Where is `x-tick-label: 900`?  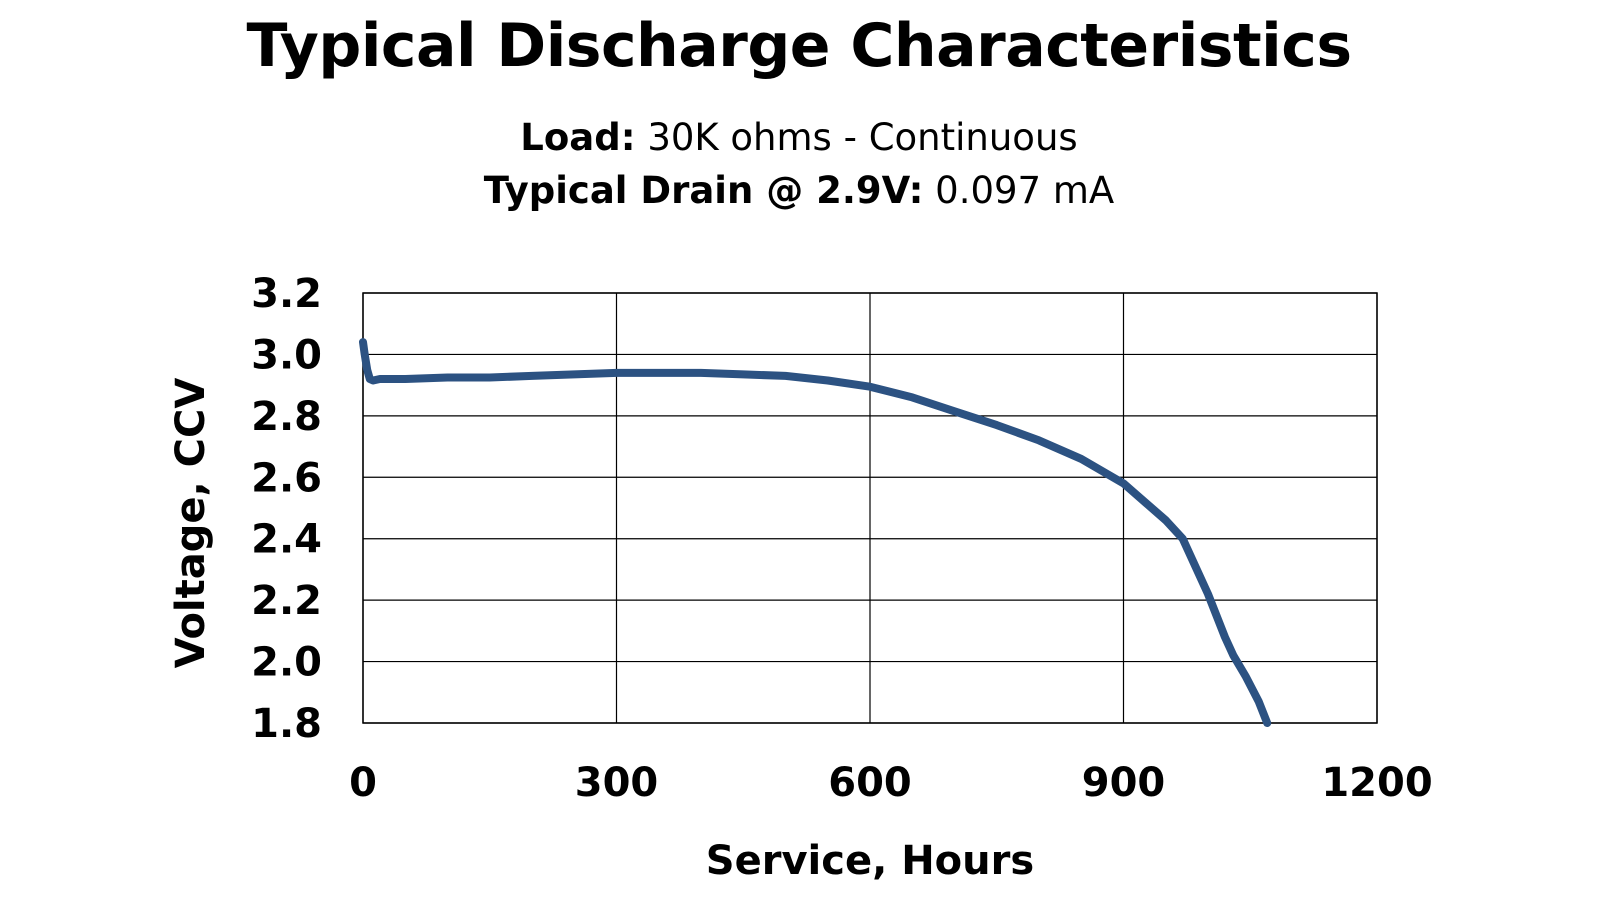
x-tick-label: 900 is located at coordinates (1124, 783).